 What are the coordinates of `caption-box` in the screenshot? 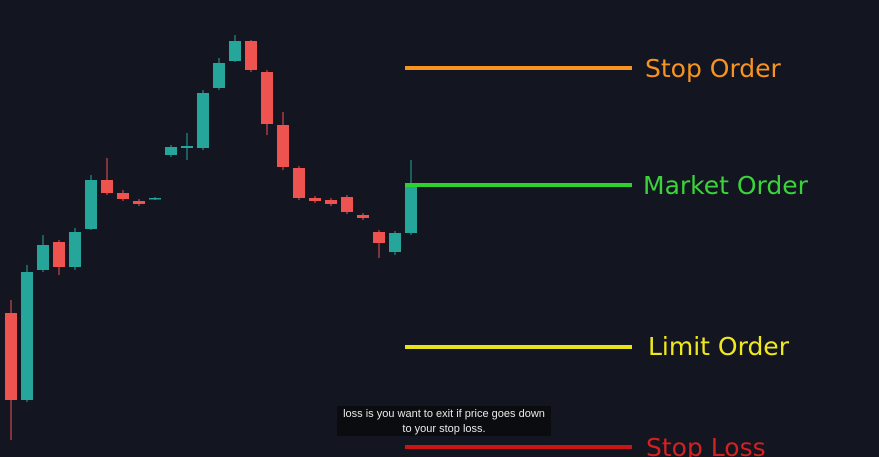 It's located at (444, 421).